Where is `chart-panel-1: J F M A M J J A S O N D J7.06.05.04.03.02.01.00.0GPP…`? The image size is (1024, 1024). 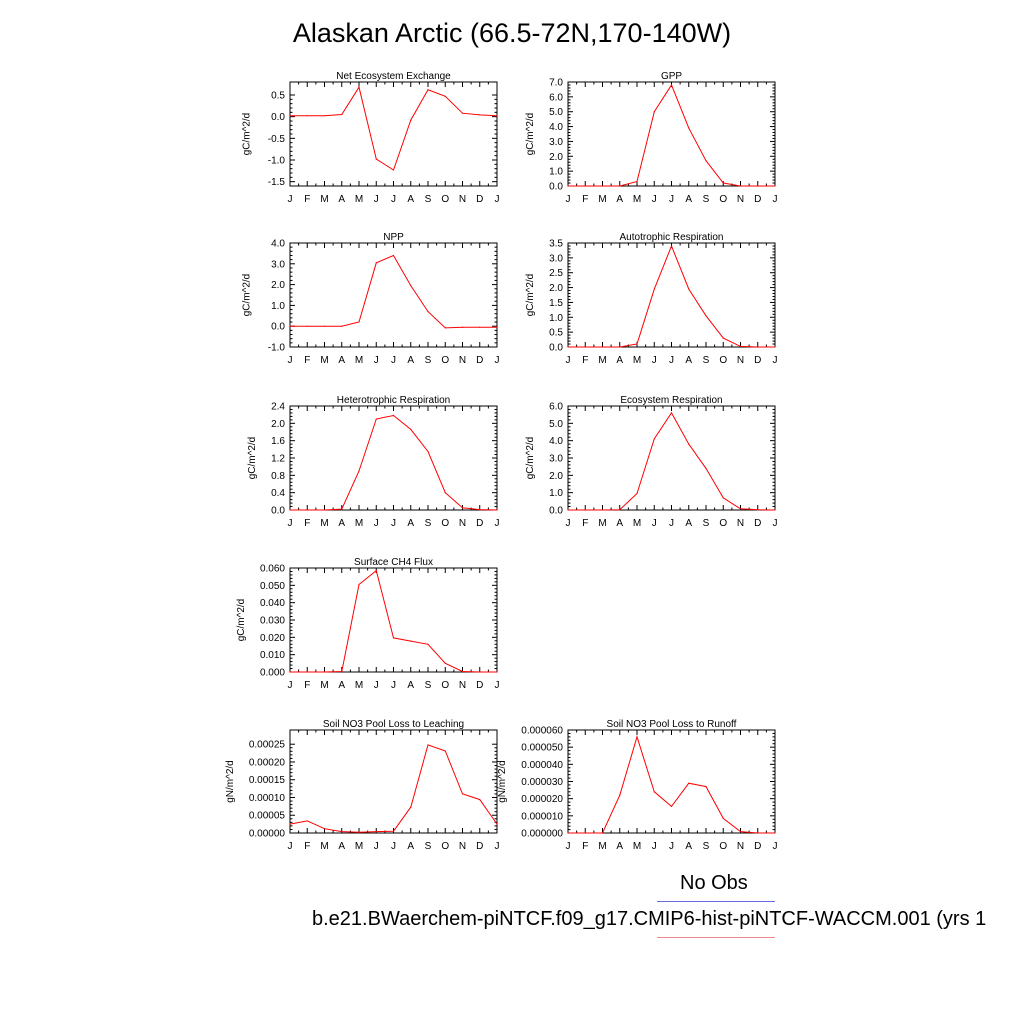 chart-panel-1: J F M A M J J A S O N D J7.06.05.04.03.02.01.00.0GPP… is located at coordinates (651, 138).